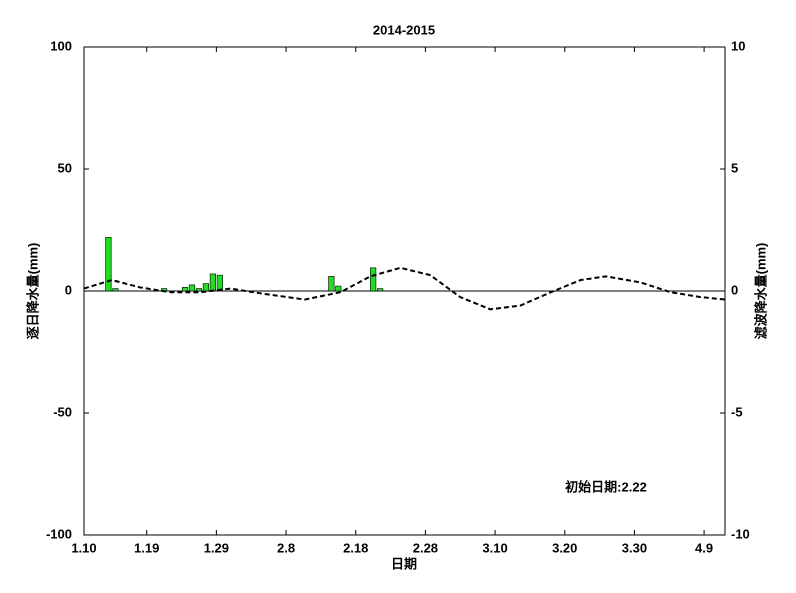 The image size is (796, 593). I want to click on y2-axis-label: 滤波降水量(mm), so click(760, 291).